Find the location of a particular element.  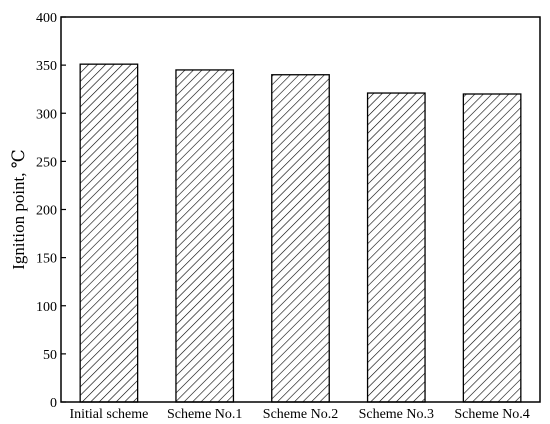

y-tick-label: 150 is located at coordinates (46, 259).